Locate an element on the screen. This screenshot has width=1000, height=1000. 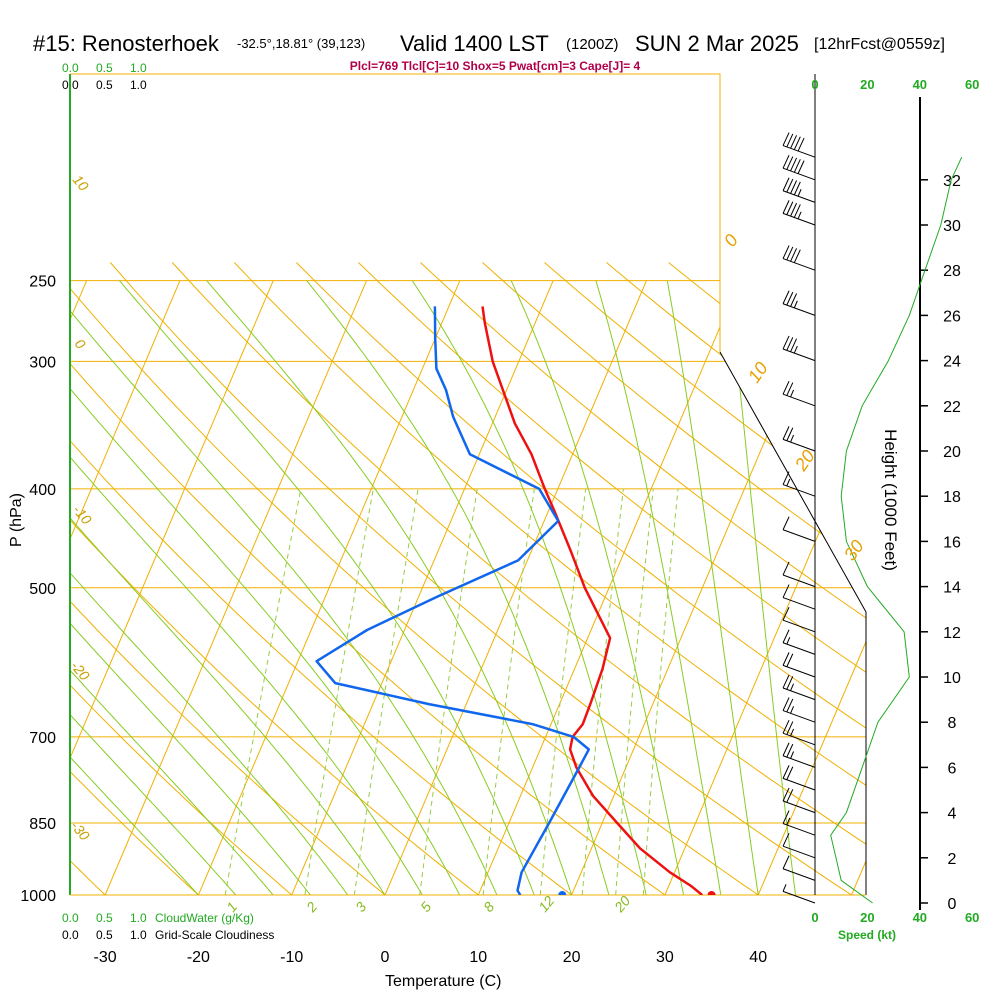
x-tick-label: 10 is located at coordinates (478, 957).